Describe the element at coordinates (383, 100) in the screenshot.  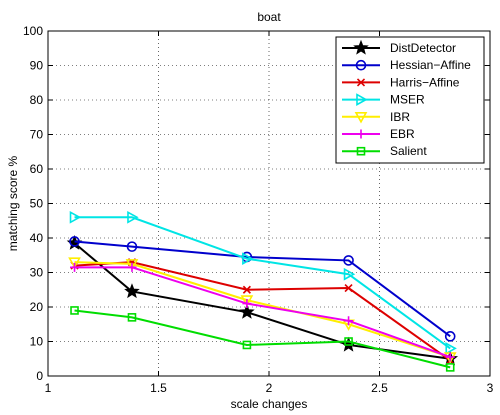
I see `legend-entry: MSER` at that location.